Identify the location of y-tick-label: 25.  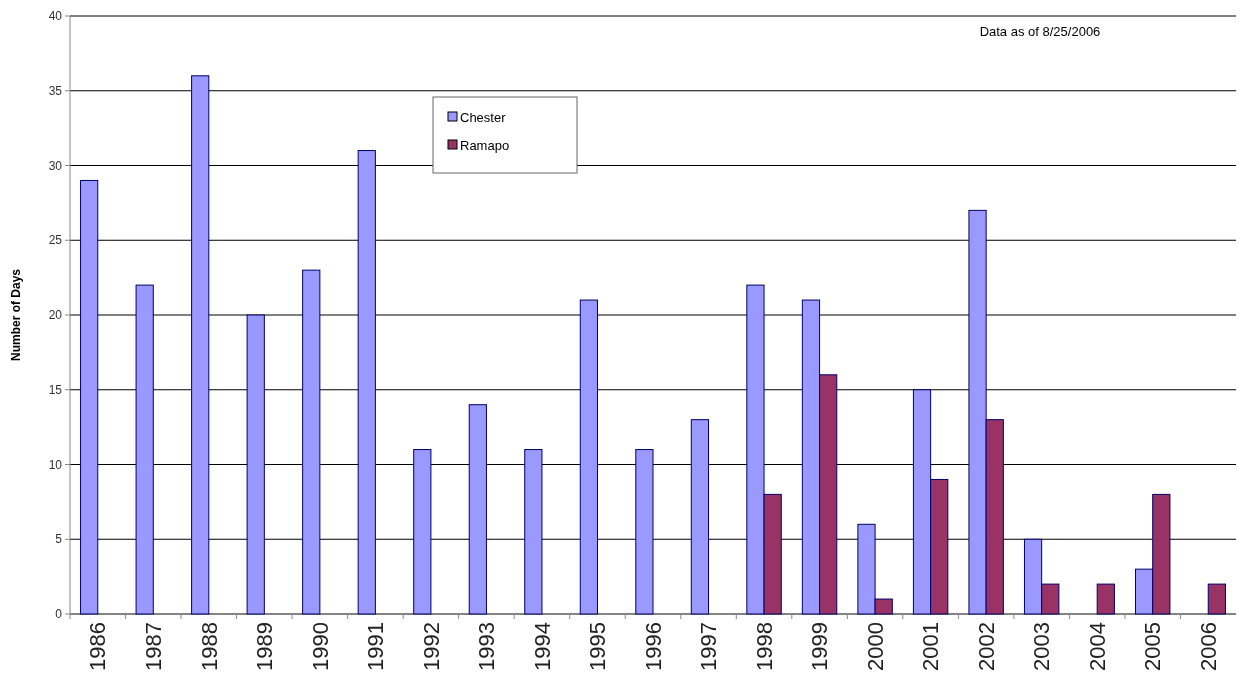
(55, 240).